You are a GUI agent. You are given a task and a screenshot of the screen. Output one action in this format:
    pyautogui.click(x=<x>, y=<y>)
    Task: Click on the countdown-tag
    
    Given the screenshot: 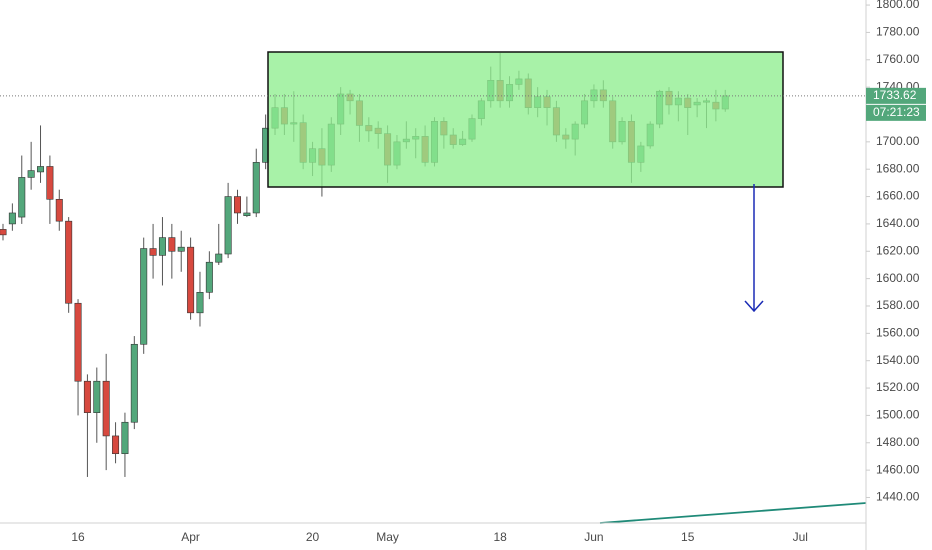 What is the action you would take?
    pyautogui.click(x=896, y=112)
    